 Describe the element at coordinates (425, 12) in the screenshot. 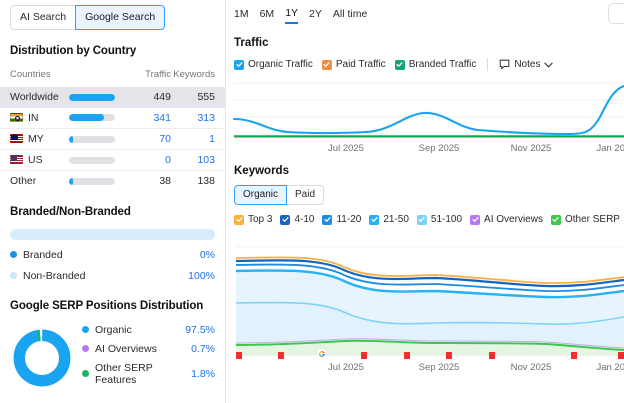

I see `time-range-selector: 1M 6M 1Y 2Y All time` at that location.